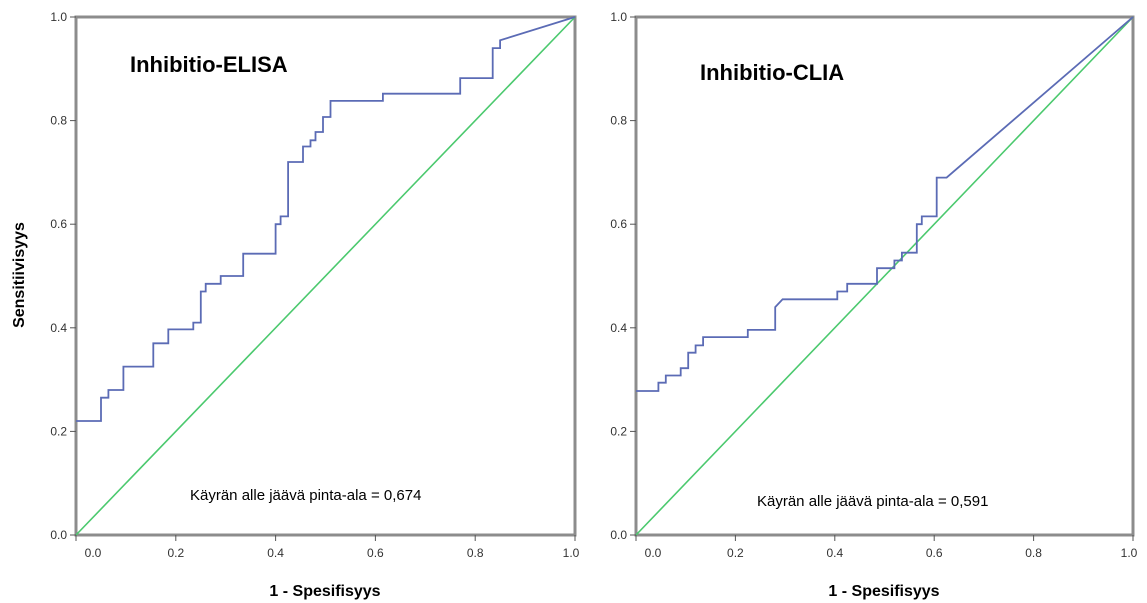 The width and height of the screenshot is (1147, 603). I want to click on auc-annotation: Käyrän alle jäävä pinta-ala = 0,591, so click(872, 501).